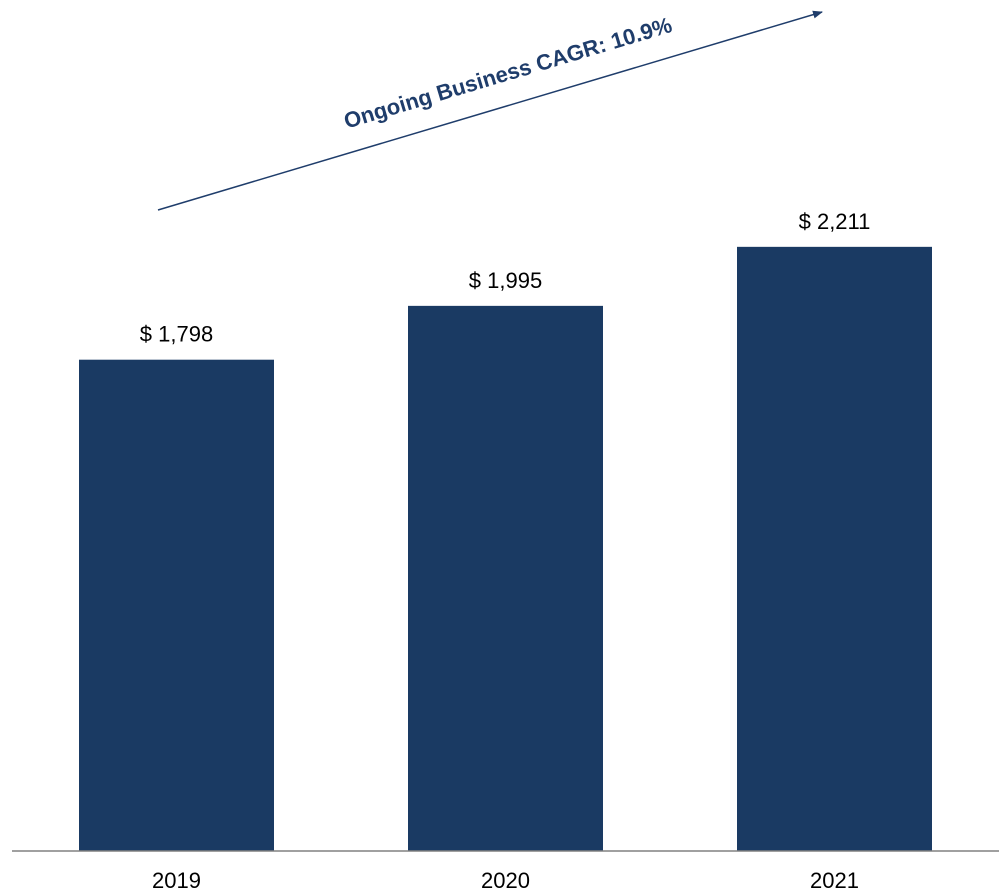 The width and height of the screenshot is (999, 894). What do you see at coordinates (176, 334) in the screenshot?
I see `value-label-2019: $ 1,798` at bounding box center [176, 334].